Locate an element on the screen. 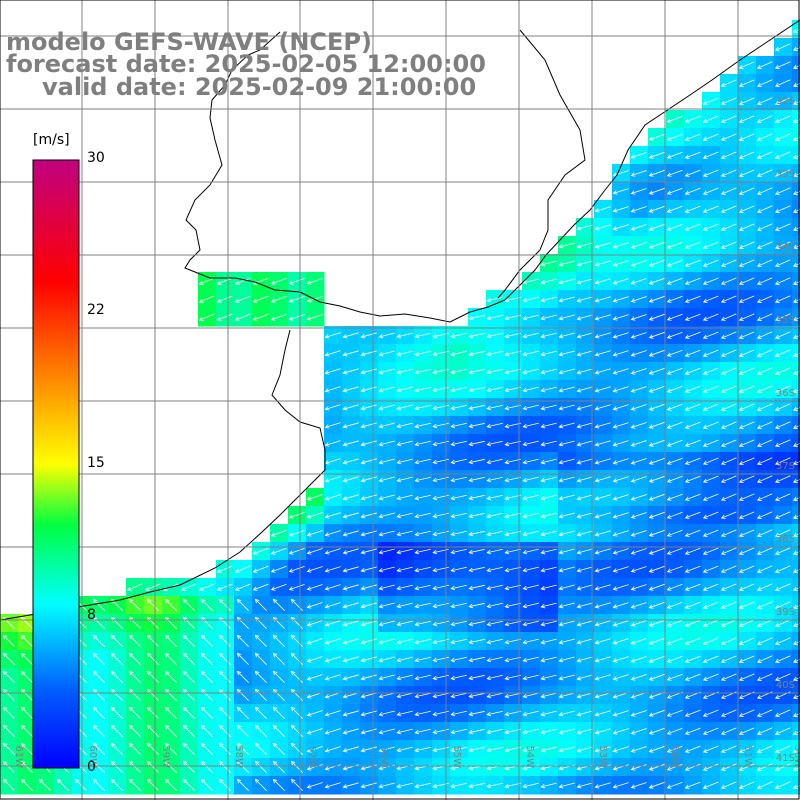  latitude-label: 37S is located at coordinates (785, 466).